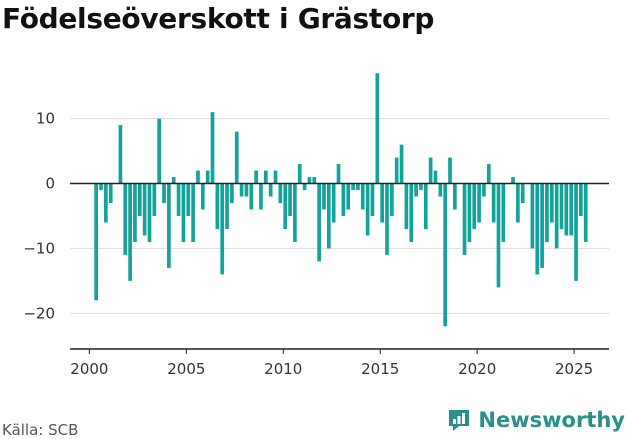  Describe the element at coordinates (459, 420) in the screenshot. I see `newsworthy-icon` at that location.